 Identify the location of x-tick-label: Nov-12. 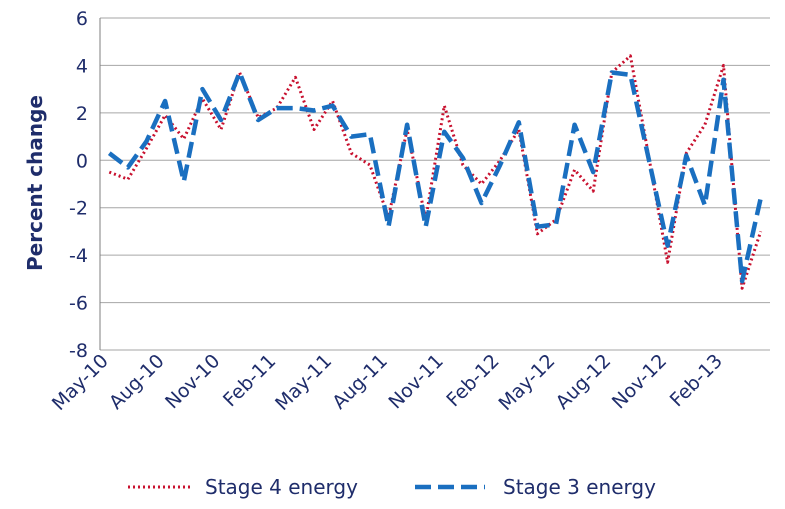
(639, 381).